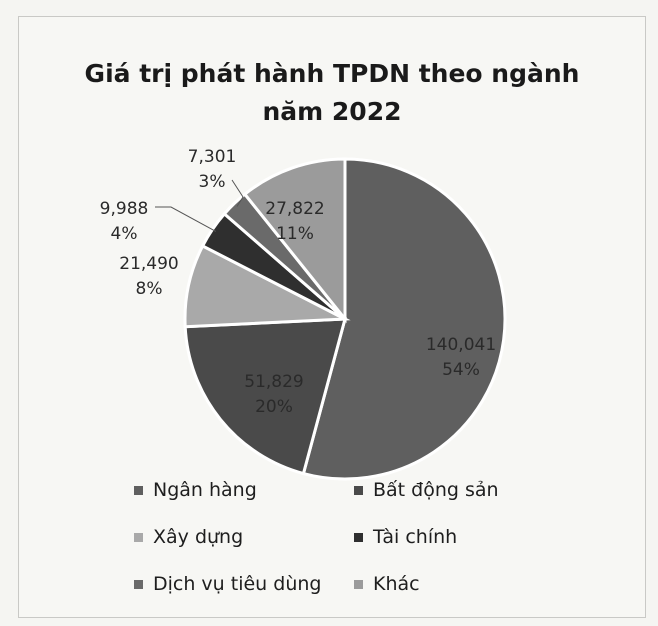  I want to click on chart-title-line-2: năm 2022, so click(332, 111).